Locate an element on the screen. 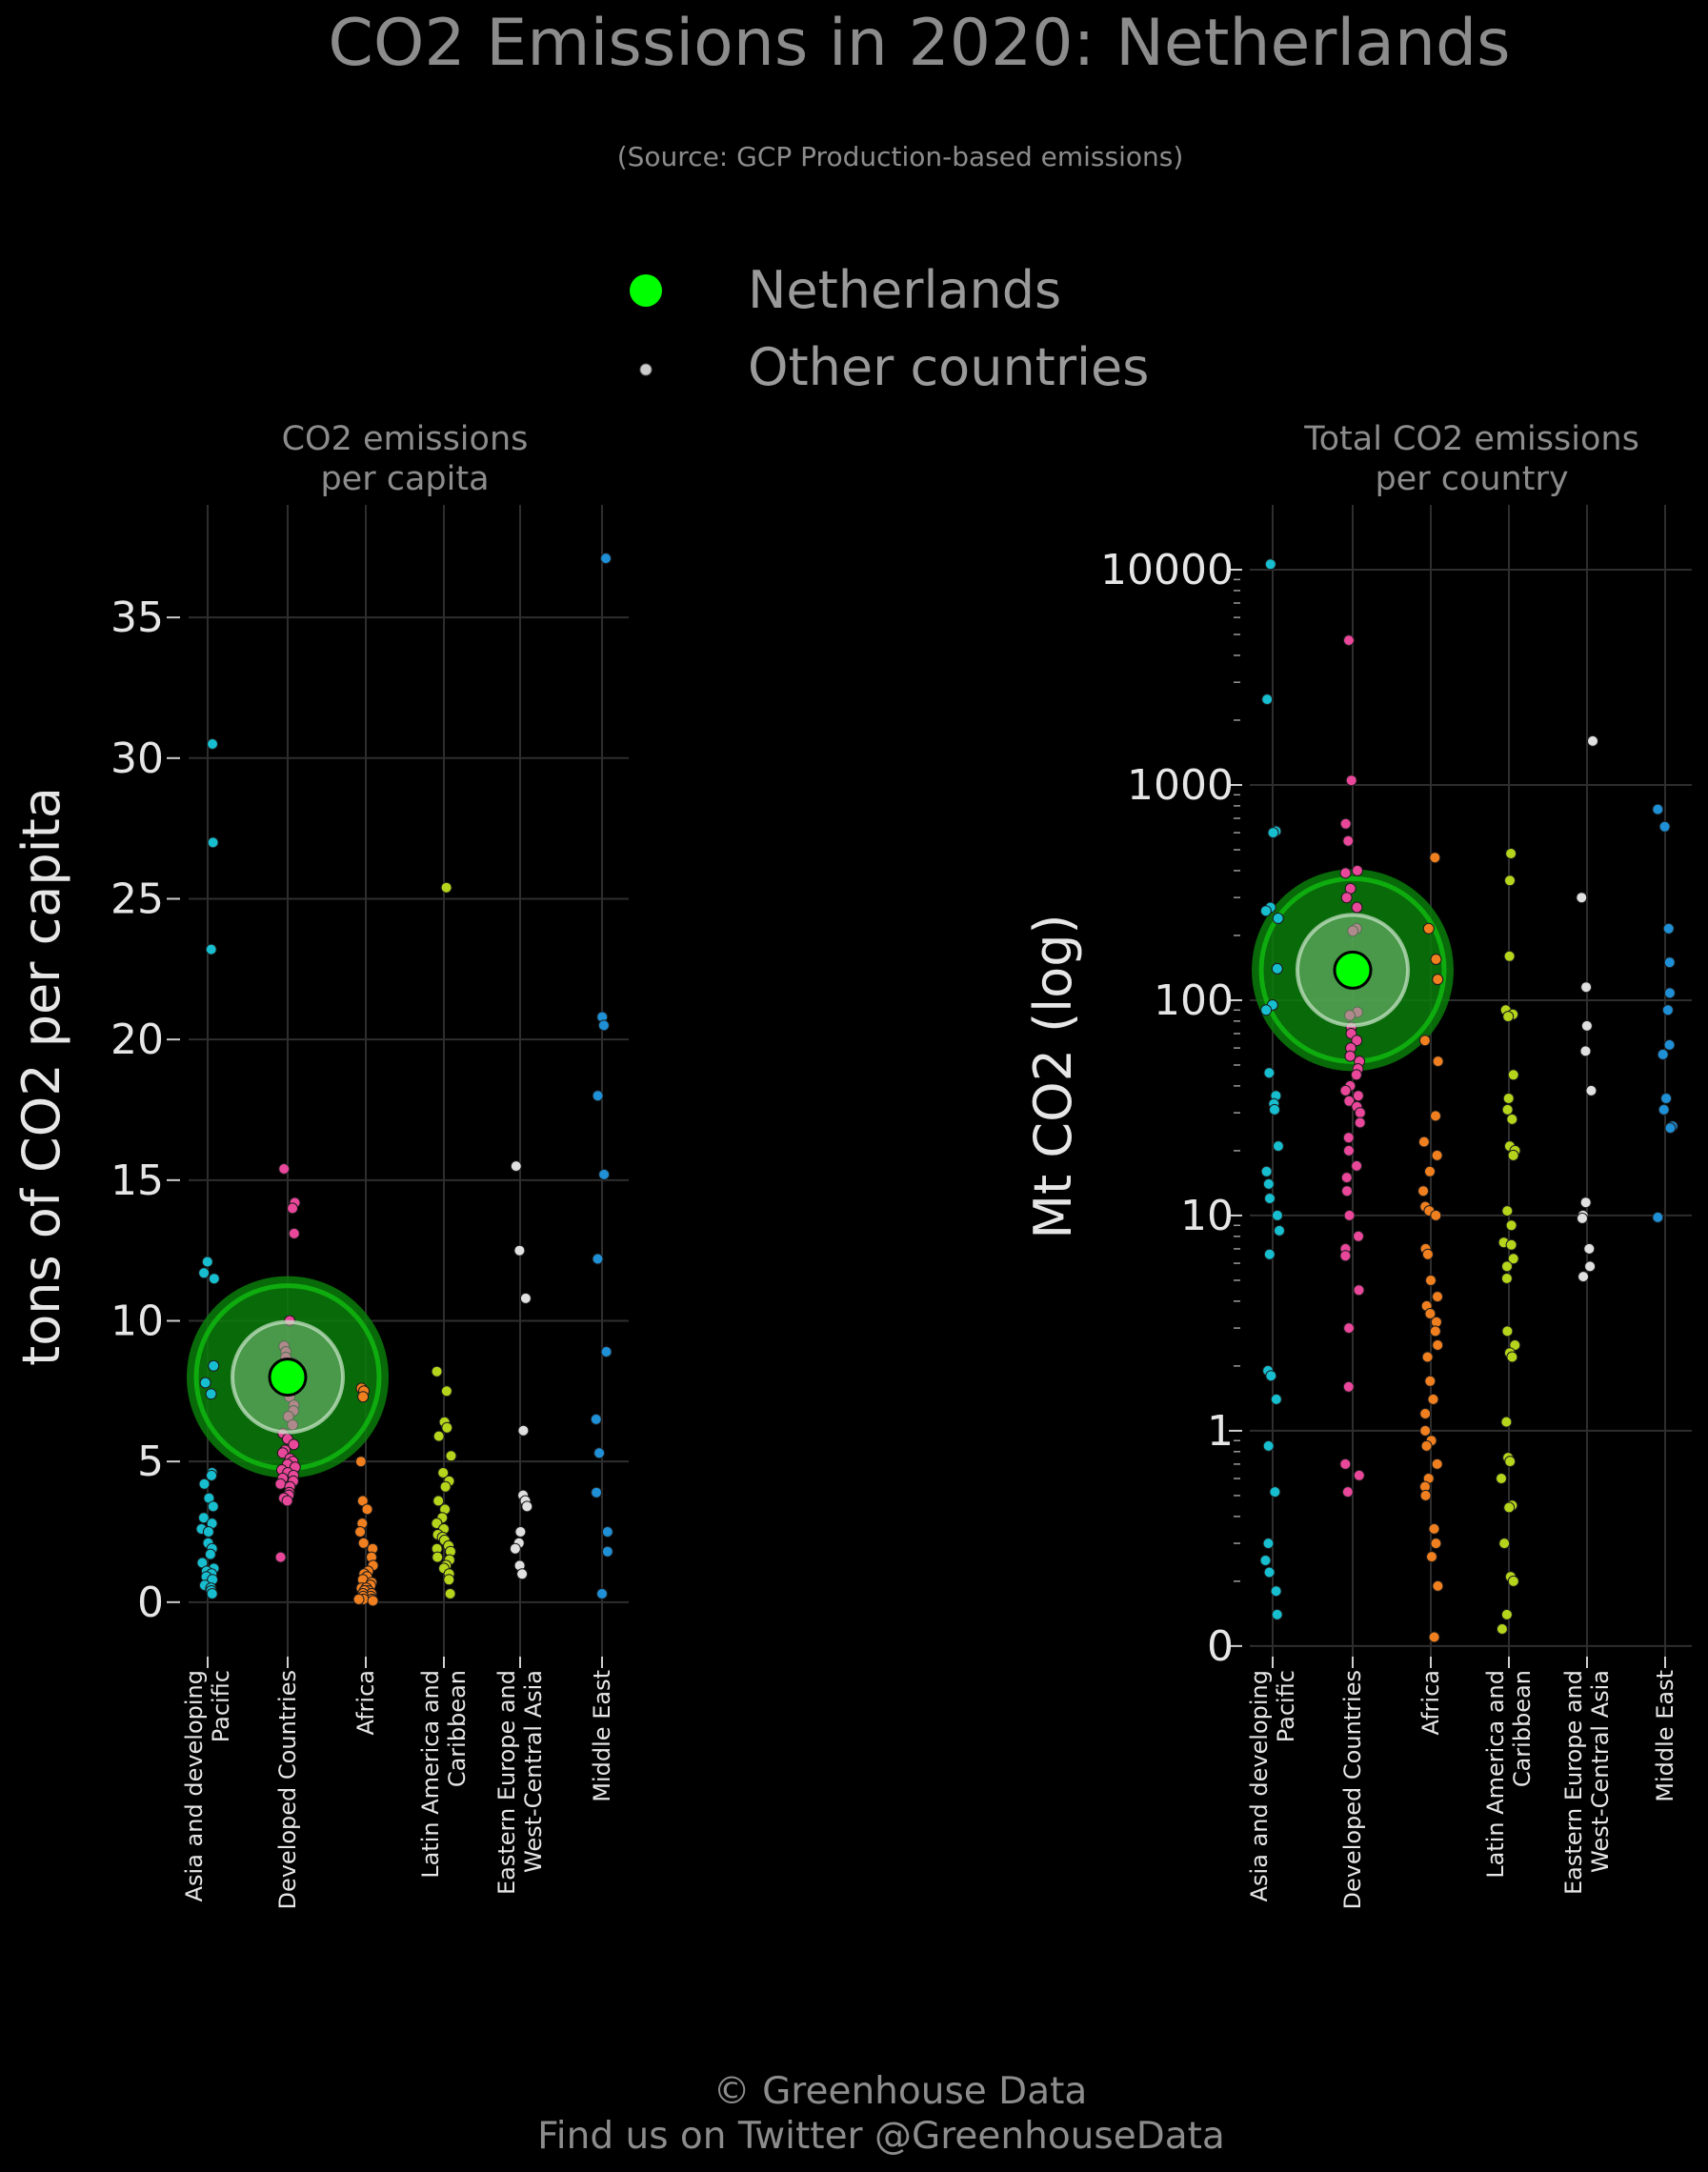 The image size is (1708, 2172). panel-title-line: per country is located at coordinates (1472, 479).